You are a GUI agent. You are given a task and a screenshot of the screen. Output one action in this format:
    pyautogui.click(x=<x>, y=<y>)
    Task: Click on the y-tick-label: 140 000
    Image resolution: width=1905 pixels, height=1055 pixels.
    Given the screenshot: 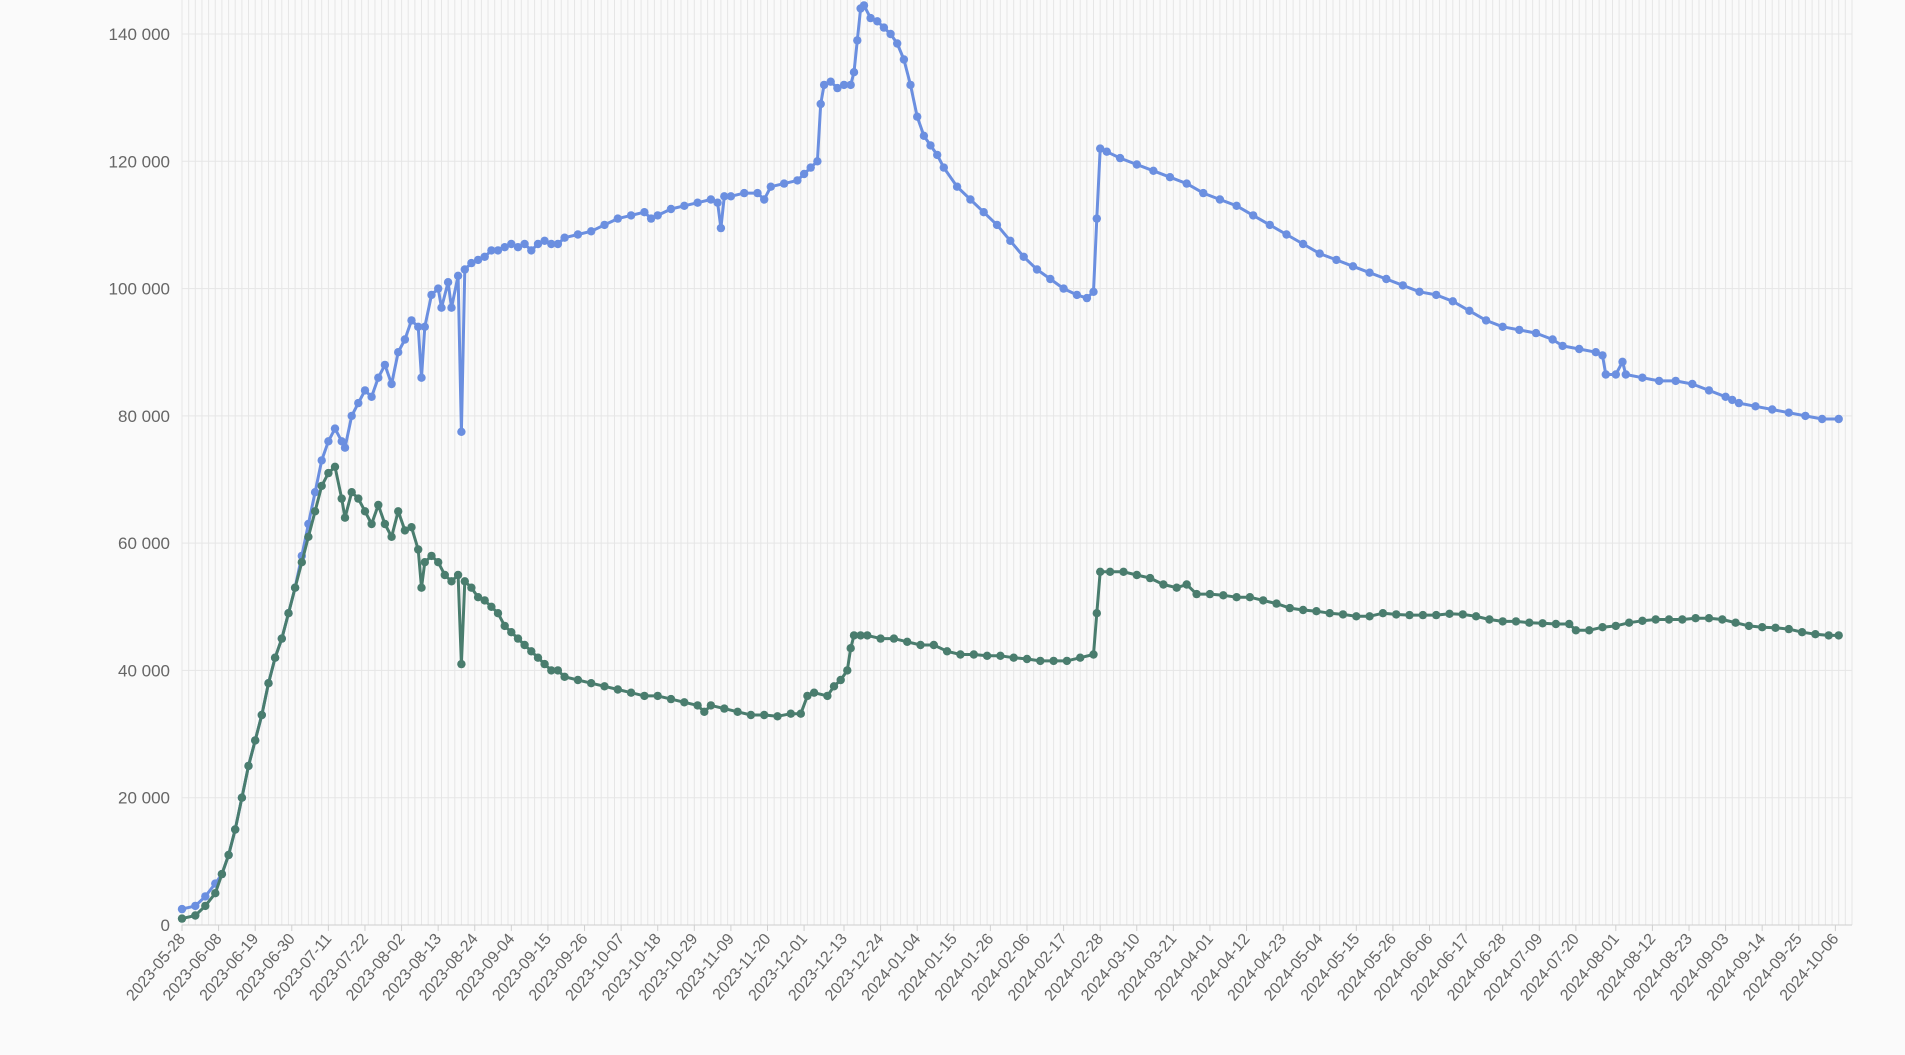 What is the action you would take?
    pyautogui.click(x=139, y=34)
    